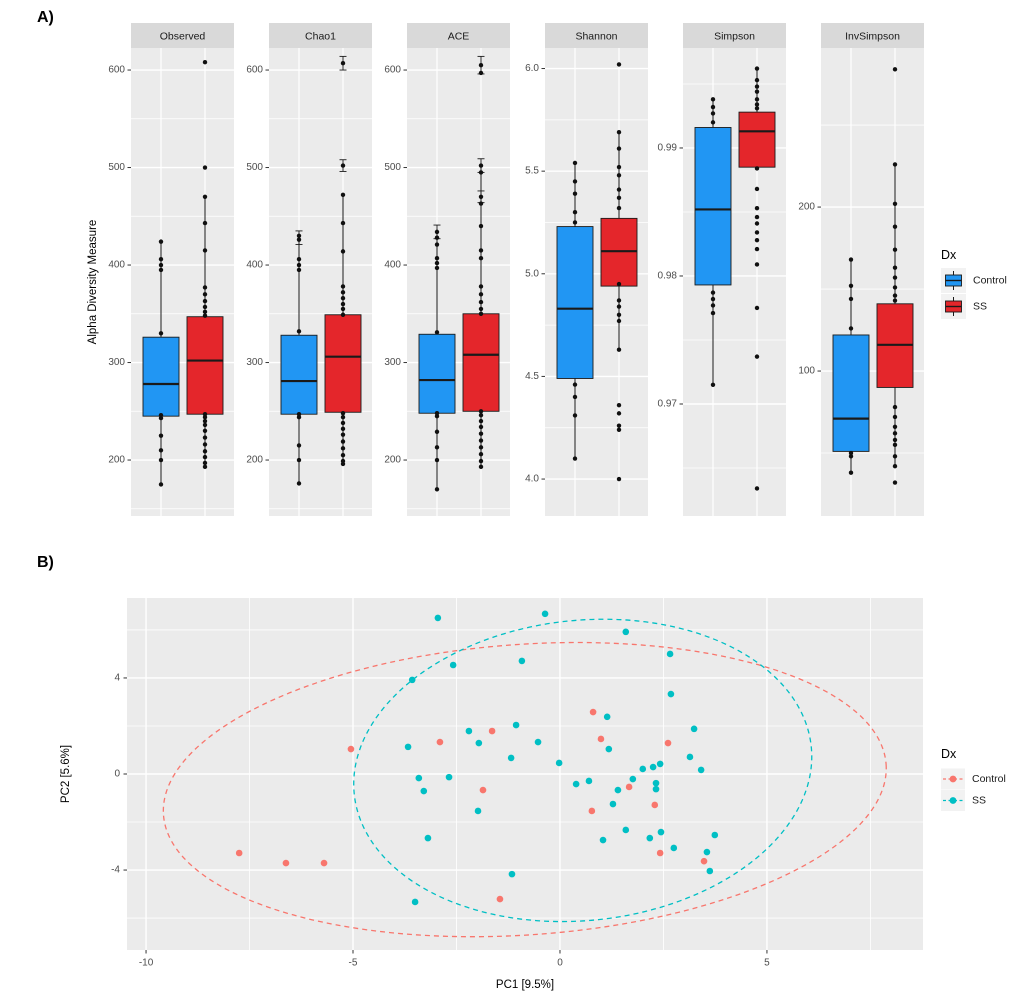  I want to click on legend-label: SS, so click(980, 307).